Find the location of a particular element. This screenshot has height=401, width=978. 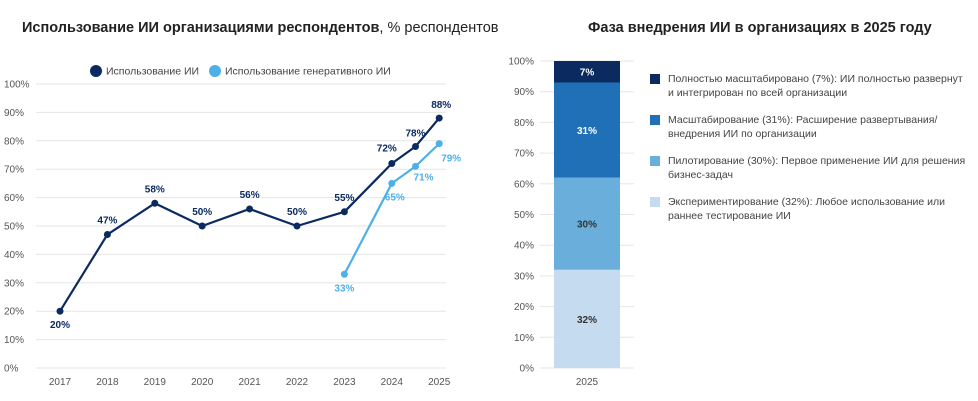

bar-segment-scaling-label: 31% is located at coordinates (587, 131).